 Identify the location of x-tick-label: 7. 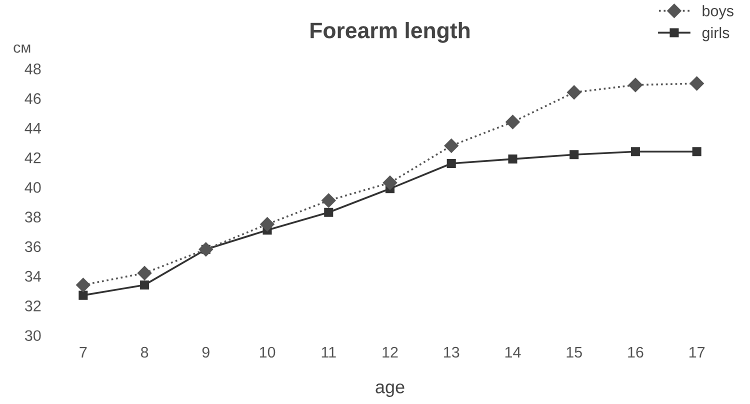
(83, 352).